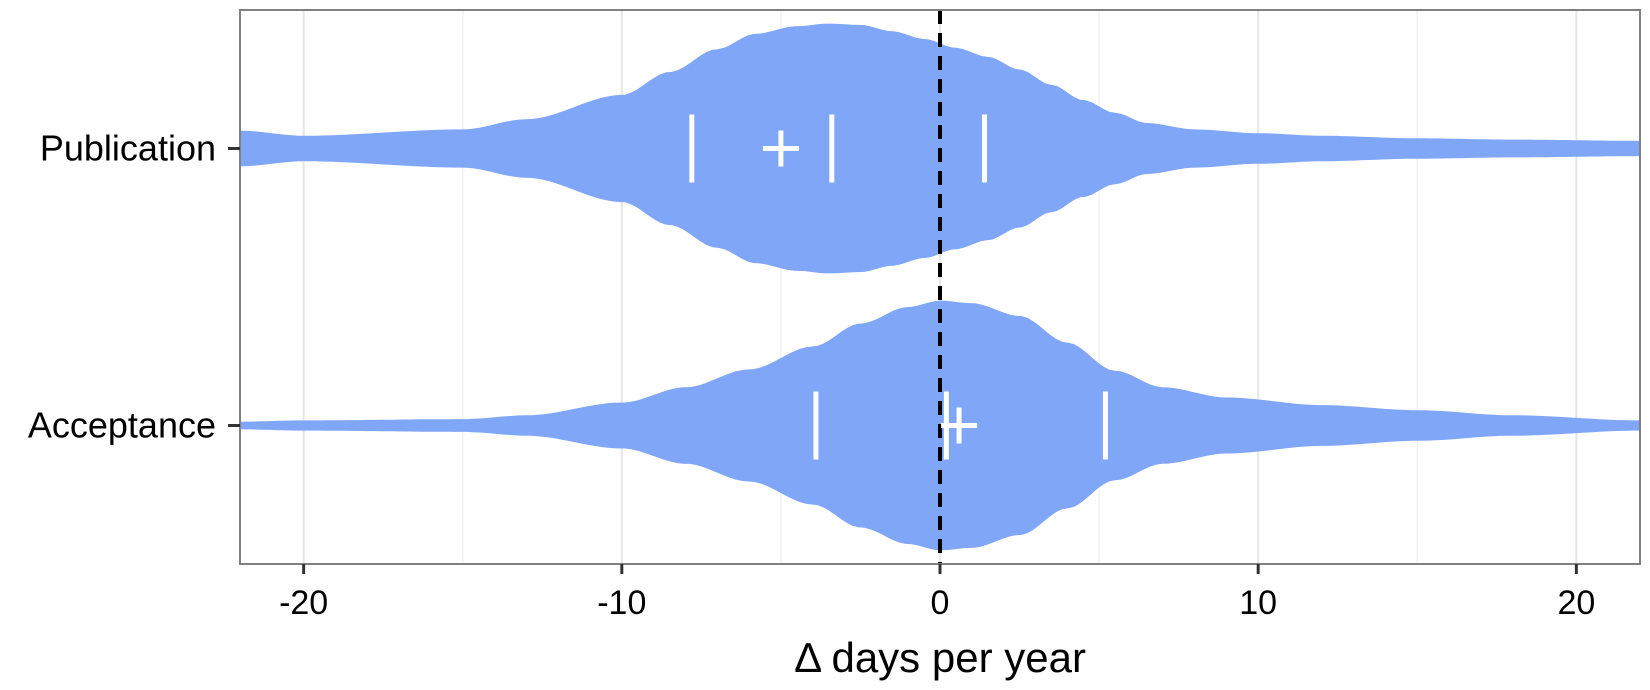  I want to click on y-category-label: Publication, so click(128, 148).